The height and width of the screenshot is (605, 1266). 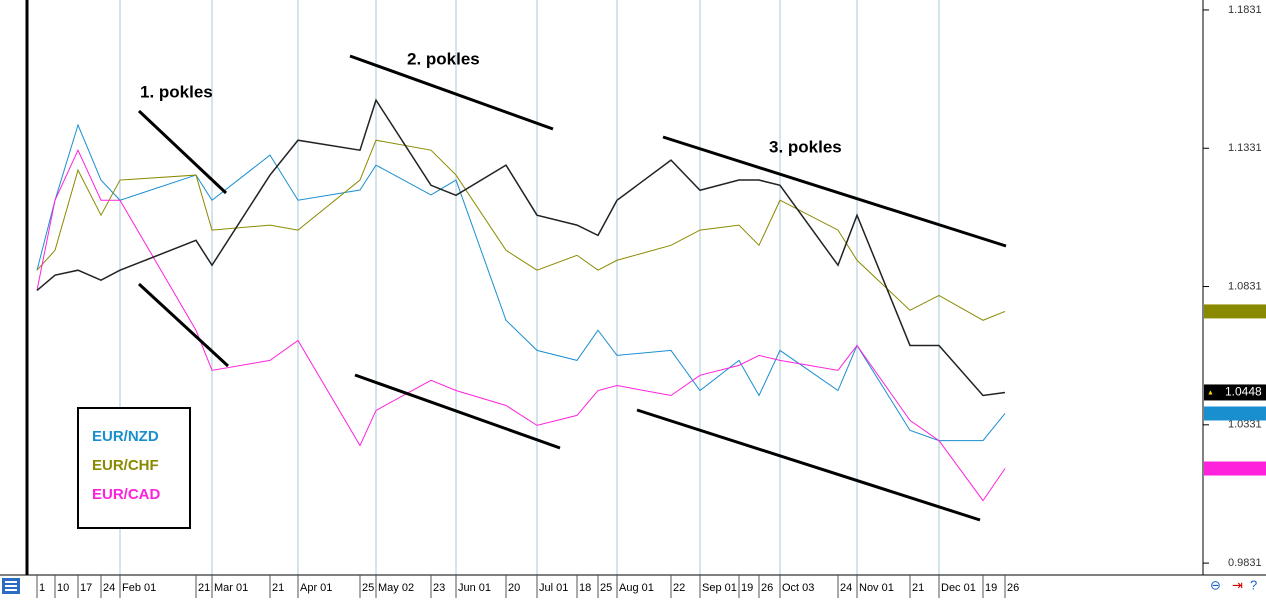 I want to click on y-tick-label: 1.0331, so click(x=1245, y=425).